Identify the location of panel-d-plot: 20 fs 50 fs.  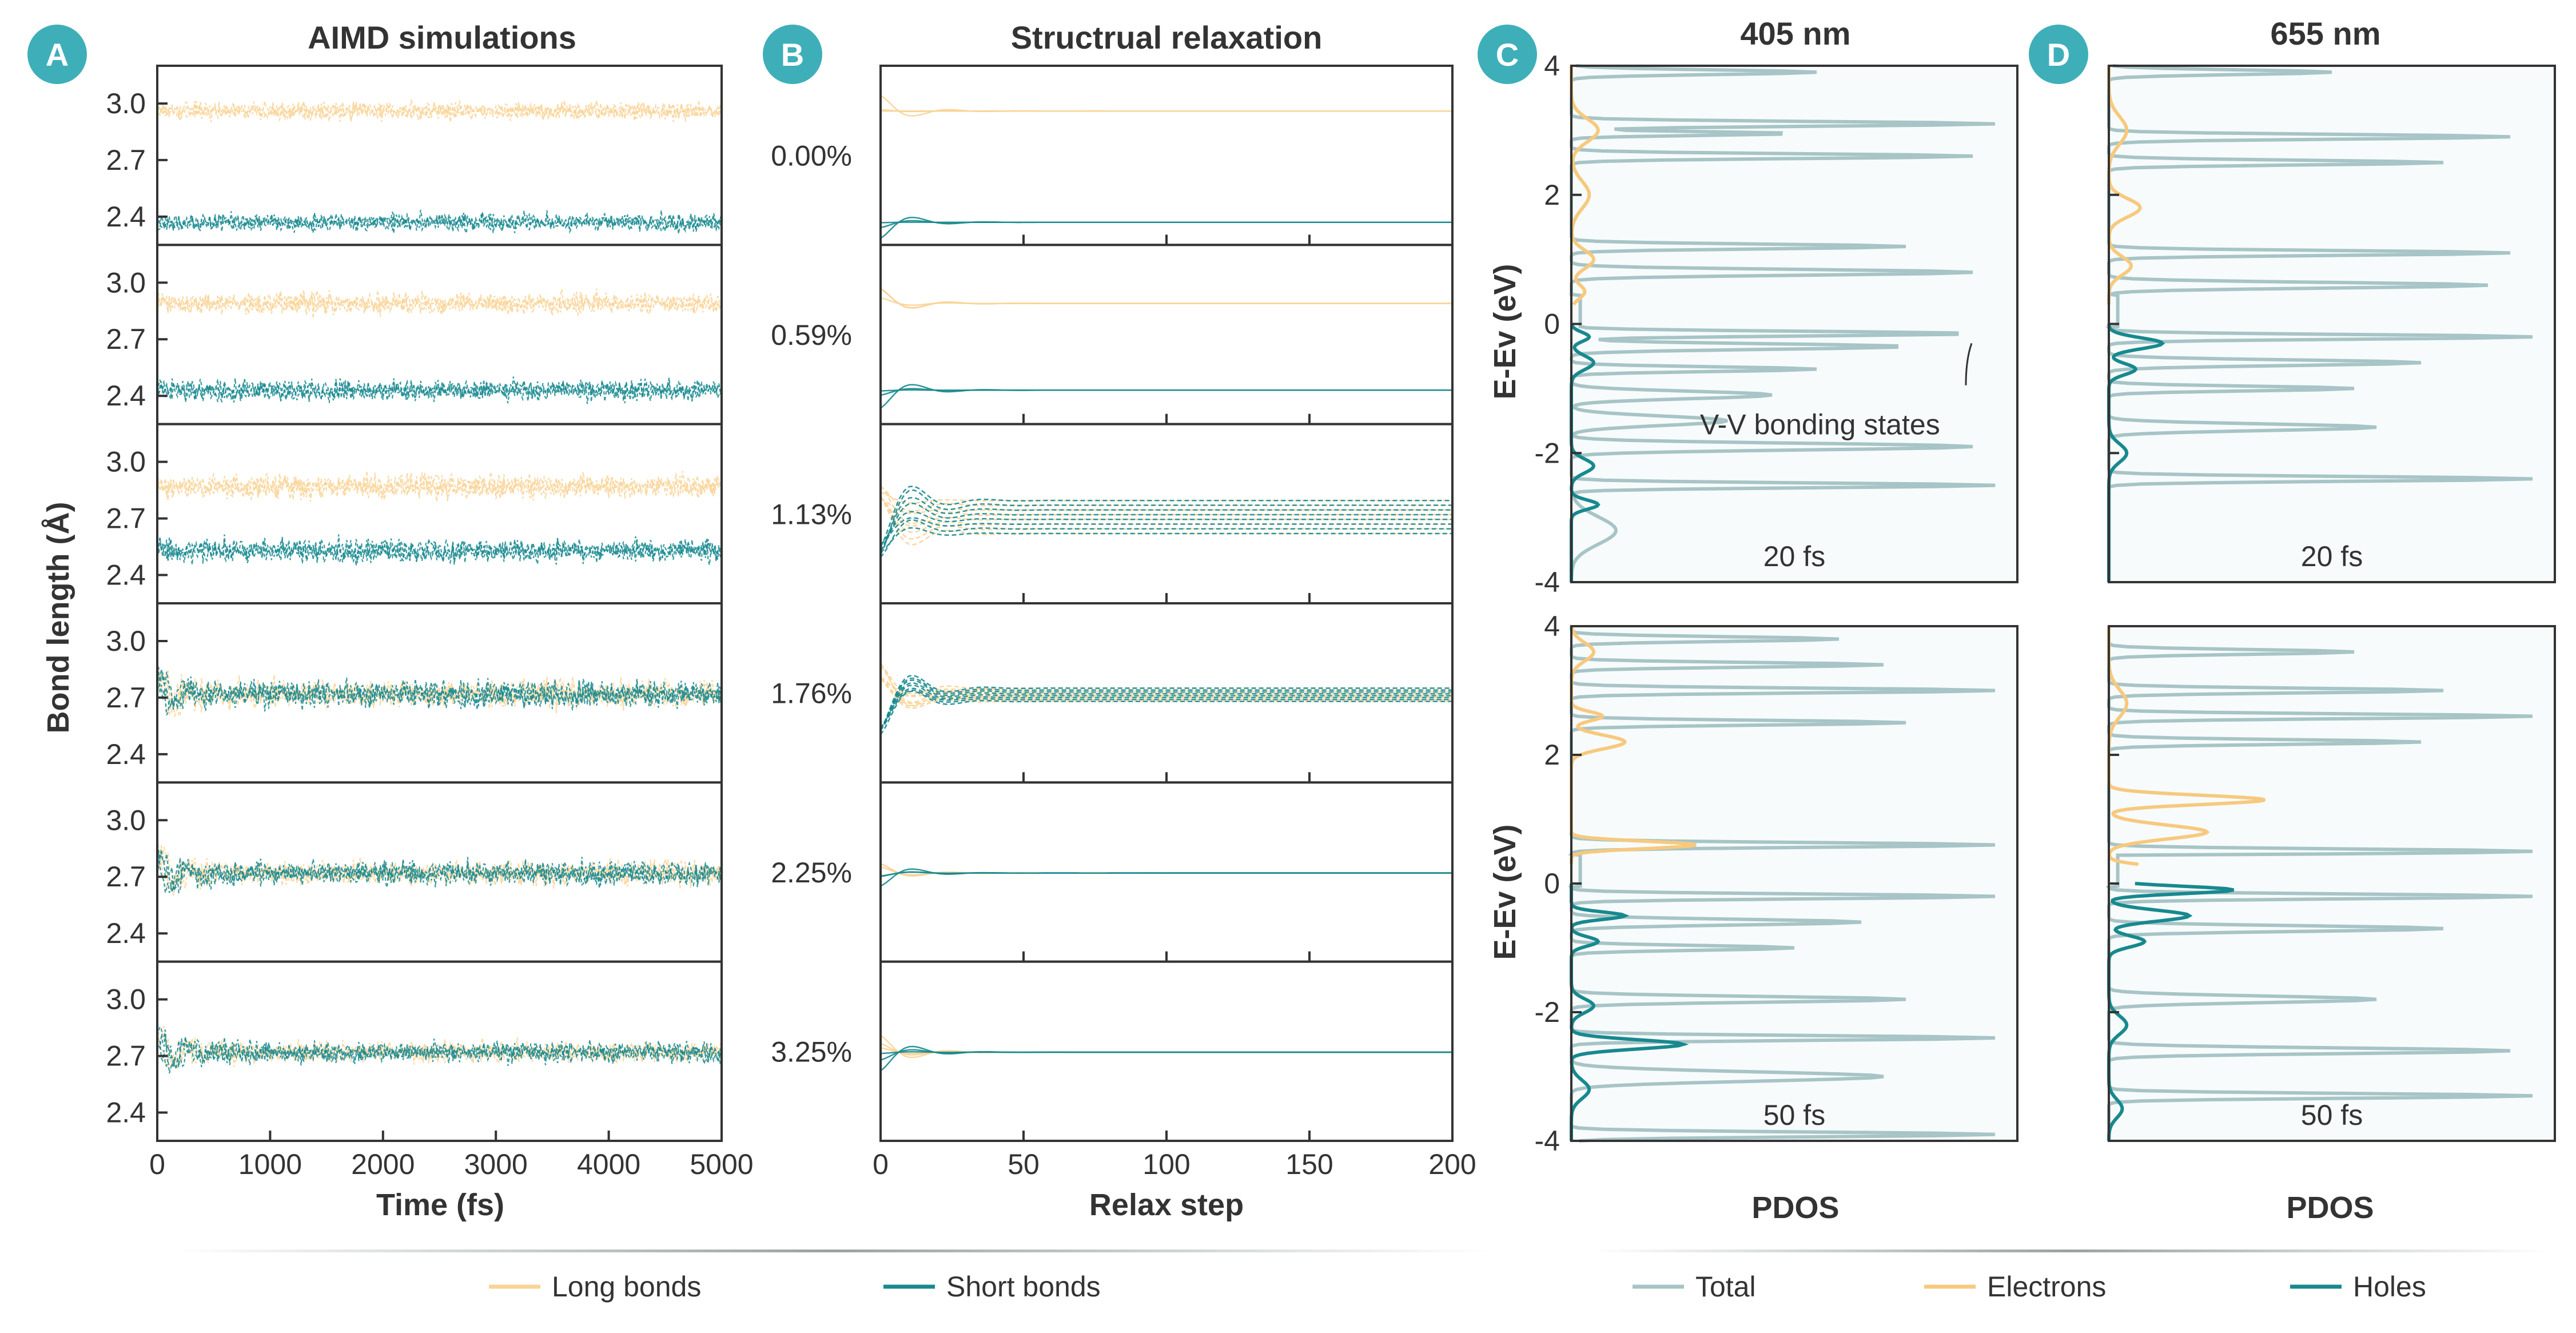
(2330, 603).